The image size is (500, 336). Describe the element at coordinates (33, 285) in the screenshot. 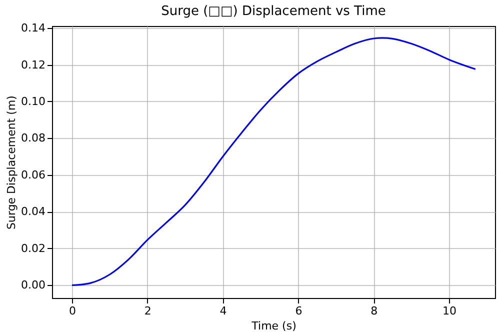

I see `y-tick-label: 0.00` at that location.